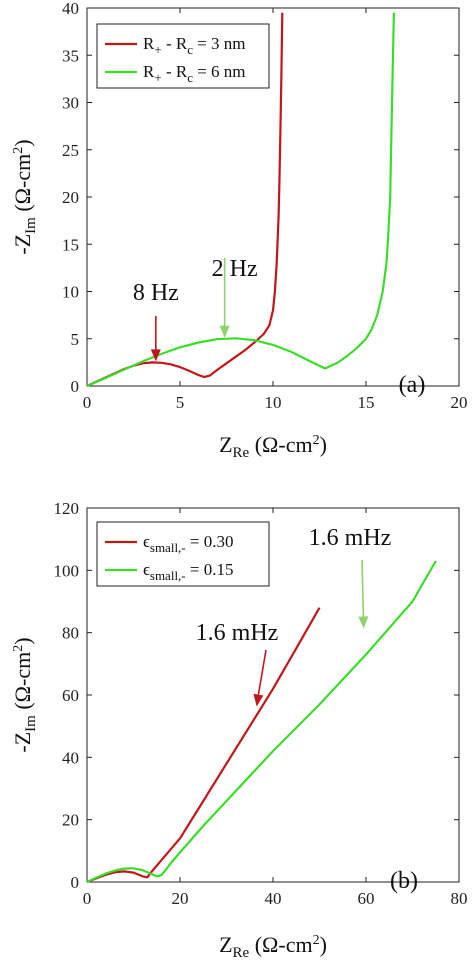 The image size is (474, 962). Describe the element at coordinates (70, 695) in the screenshot. I see `y-tick-label: 60` at that location.